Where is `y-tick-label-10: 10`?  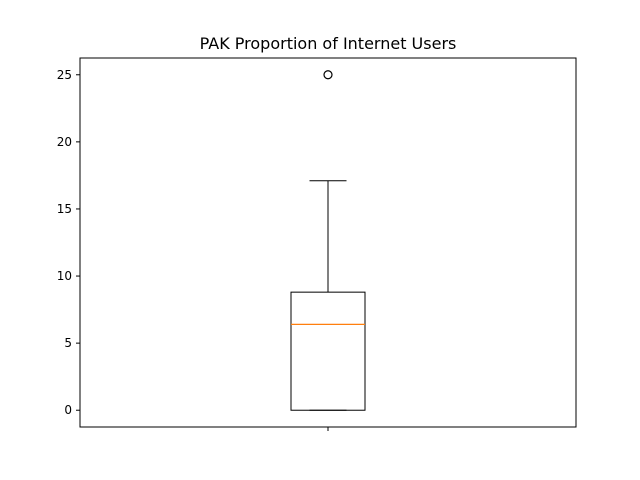 y-tick-label-10: 10 is located at coordinates (64, 276).